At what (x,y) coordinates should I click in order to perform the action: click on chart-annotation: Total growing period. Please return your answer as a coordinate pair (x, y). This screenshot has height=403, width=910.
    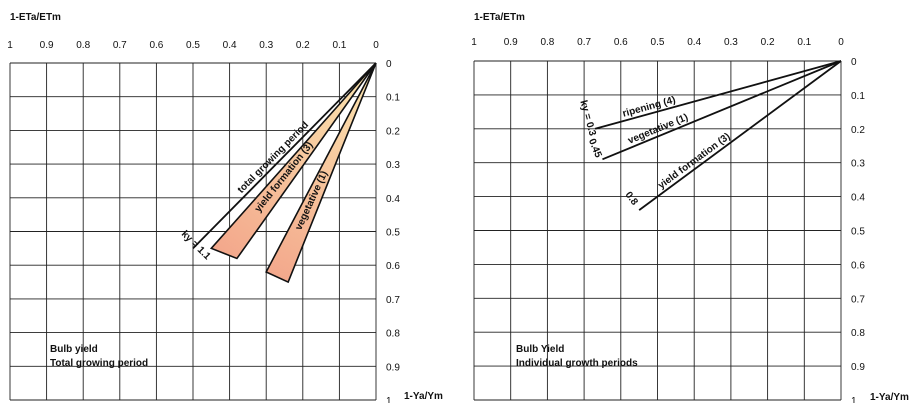
    Looking at the image, I should click on (99, 363).